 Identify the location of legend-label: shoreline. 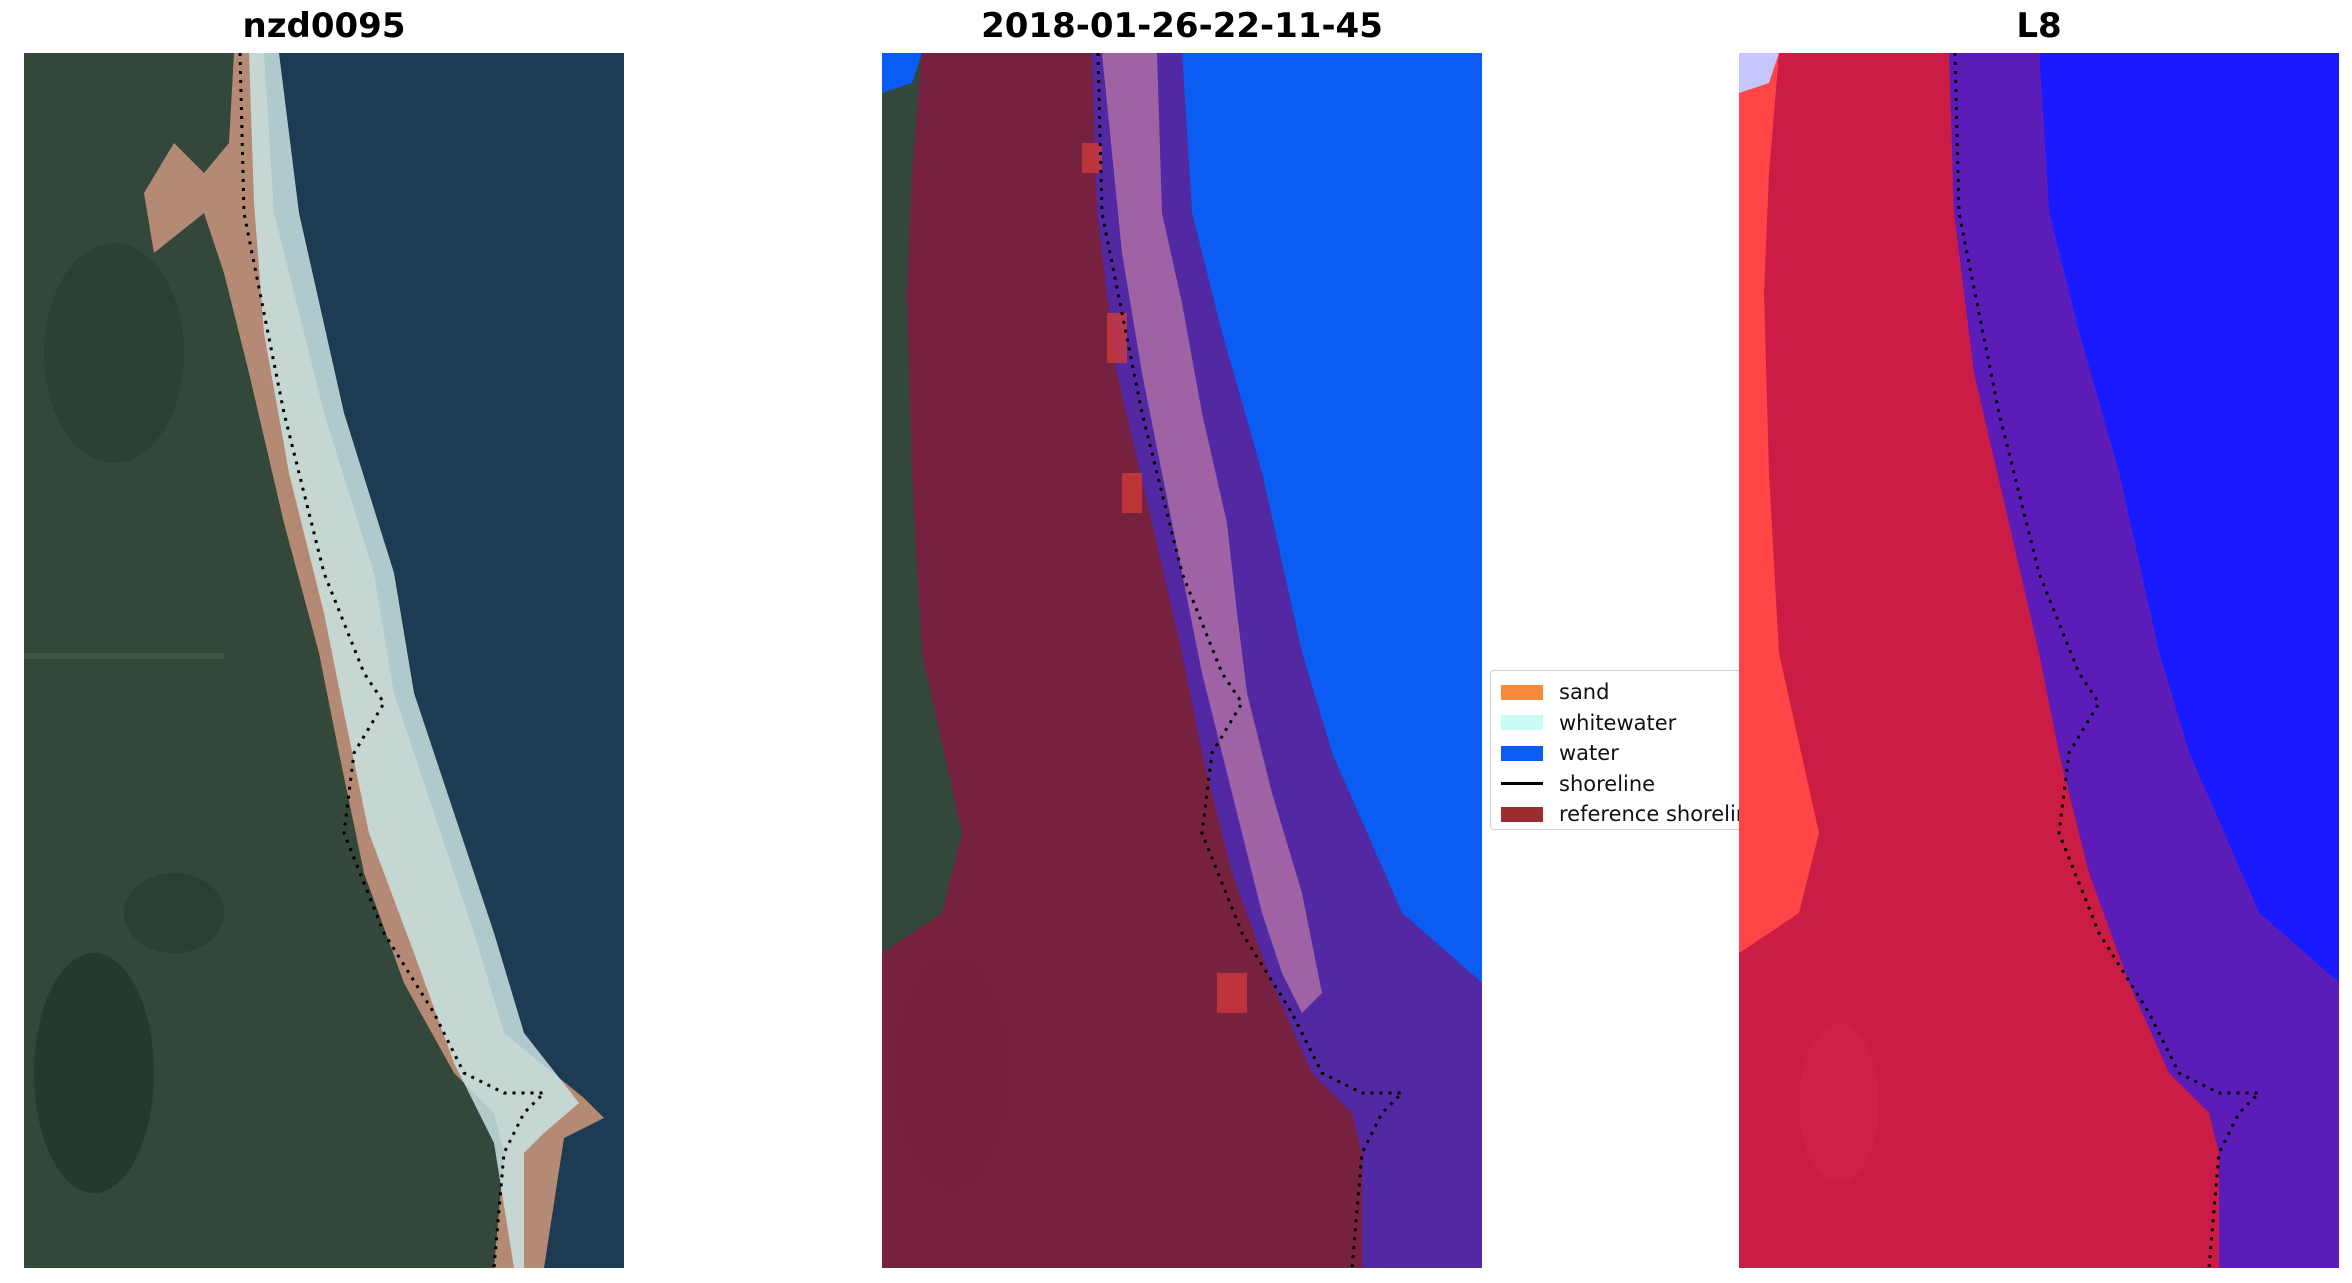
(1607, 783).